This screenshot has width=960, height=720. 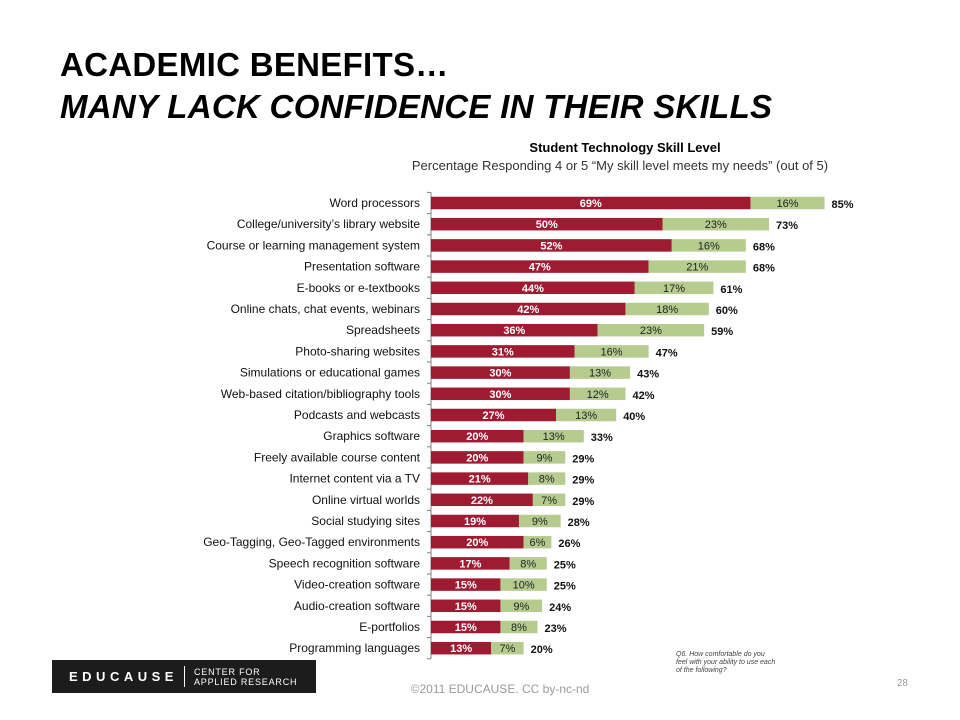 What do you see at coordinates (184, 676) in the screenshot?
I see `logo-divider` at bounding box center [184, 676].